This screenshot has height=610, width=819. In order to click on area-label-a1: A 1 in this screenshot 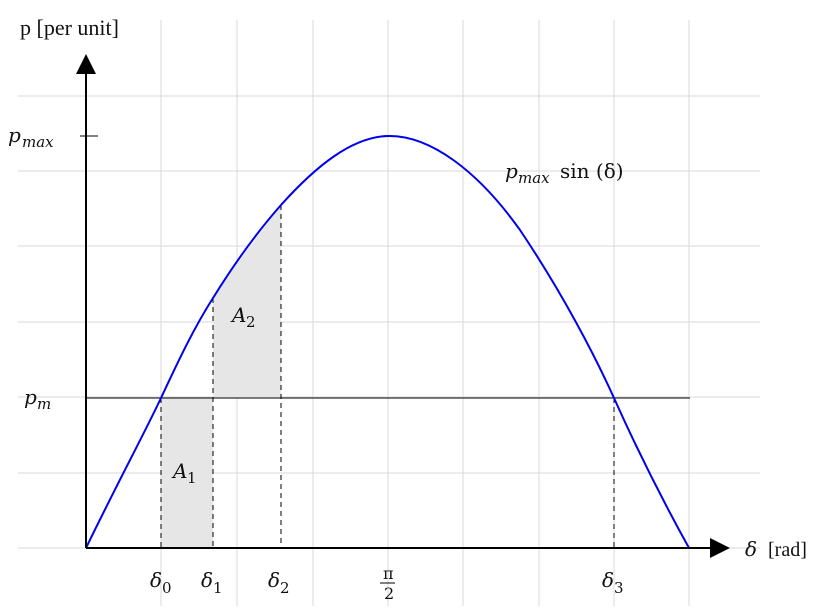, I will do `click(184, 473)`.